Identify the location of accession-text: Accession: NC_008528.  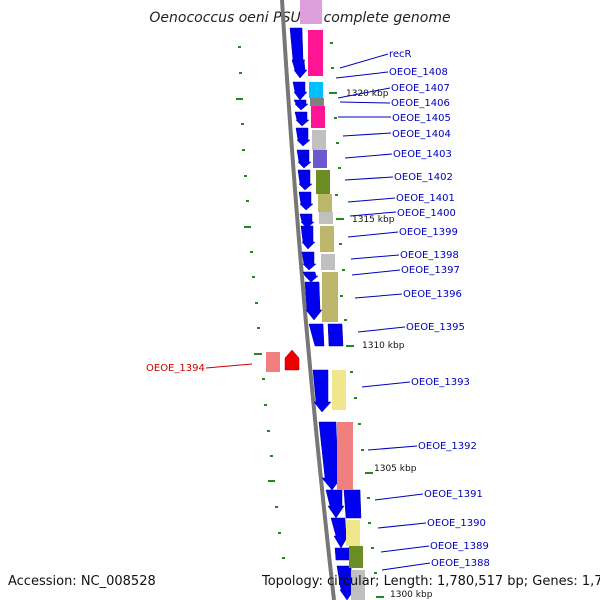
(82, 581).